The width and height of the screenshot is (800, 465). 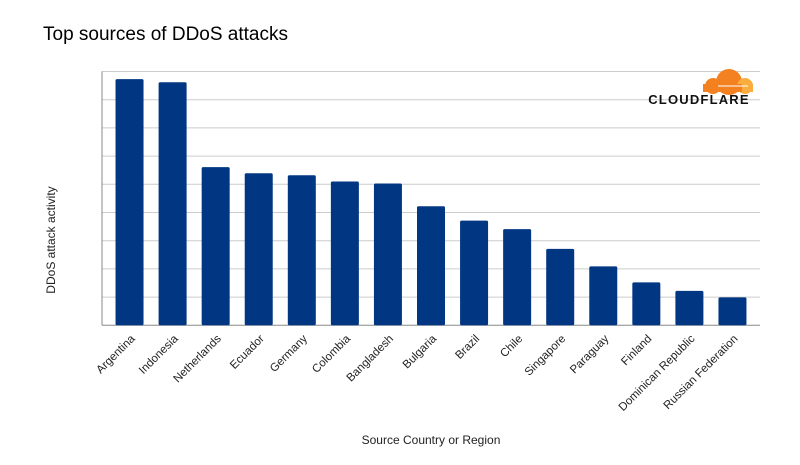 What do you see at coordinates (301, 250) in the screenshot?
I see `bar-germany` at bounding box center [301, 250].